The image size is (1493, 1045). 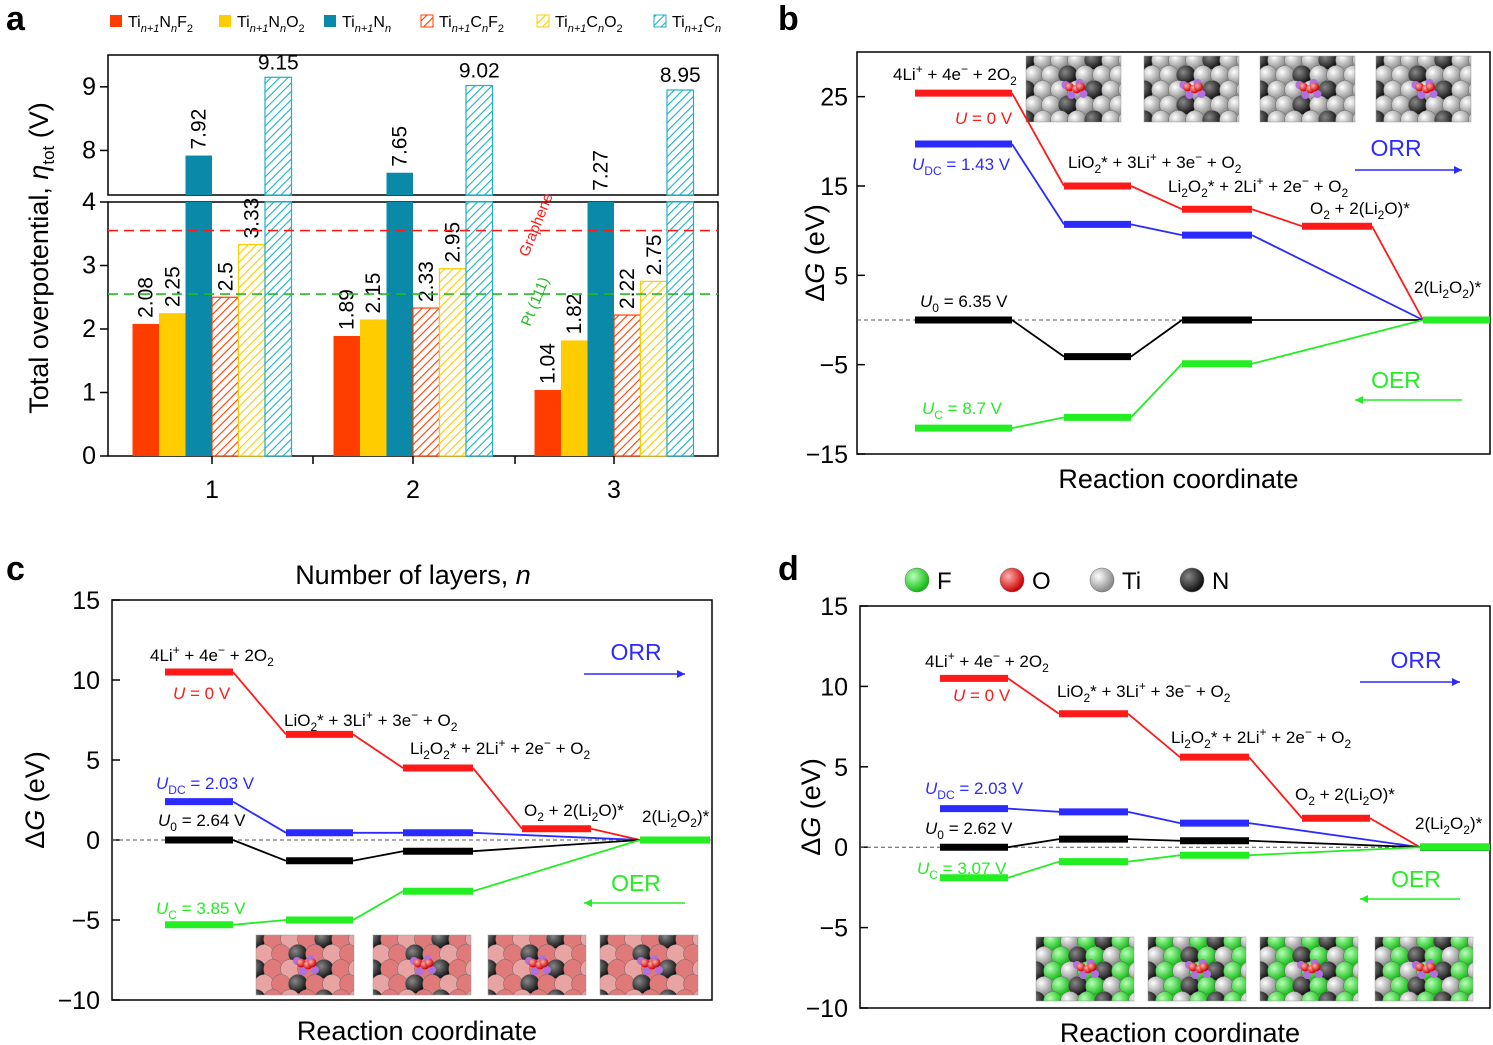 What do you see at coordinates (399, 329) in the screenshot?
I see `bar-Ti(n+1)Nn-lower` at bounding box center [399, 329].